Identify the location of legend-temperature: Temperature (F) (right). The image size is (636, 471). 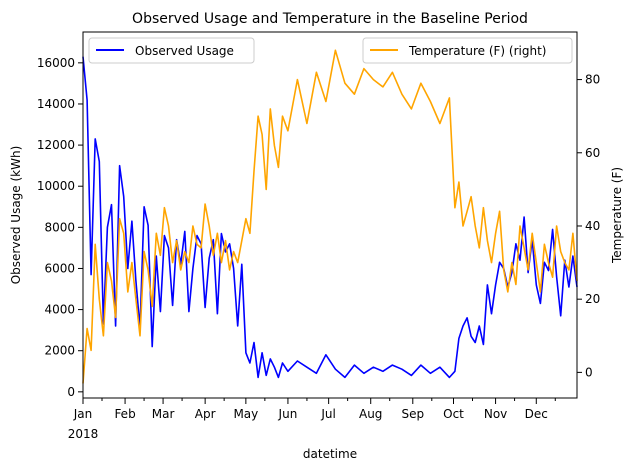
(467, 50).